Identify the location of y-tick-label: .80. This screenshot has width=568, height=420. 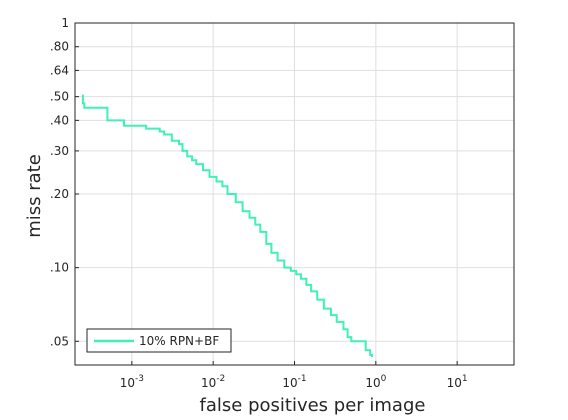
(59, 47).